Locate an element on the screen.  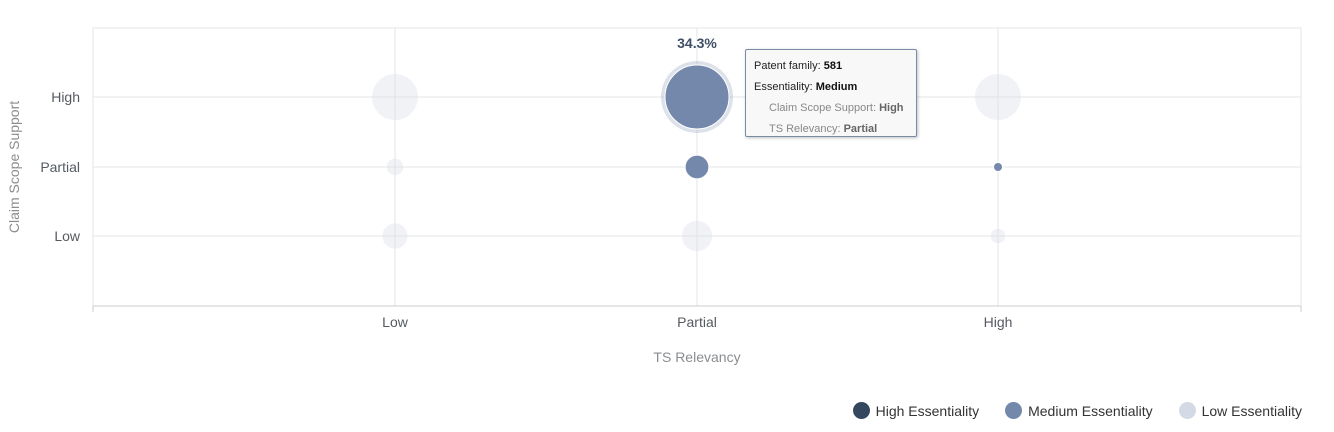
bubble-low-low-partial is located at coordinates (395, 167).